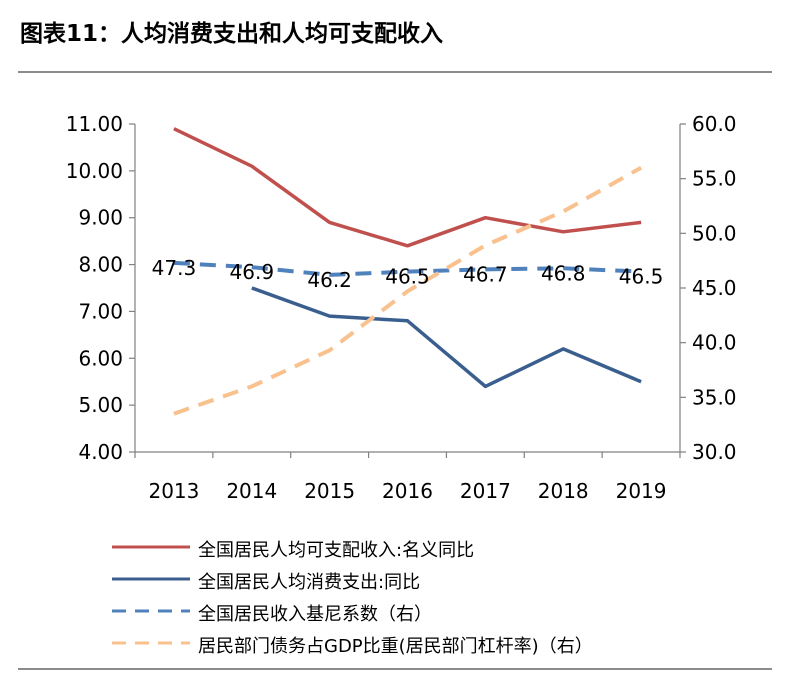 This screenshot has height=673, width=790. I want to click on legend-label-consumption: 全国居民人均消费支出:同比, so click(309, 582).